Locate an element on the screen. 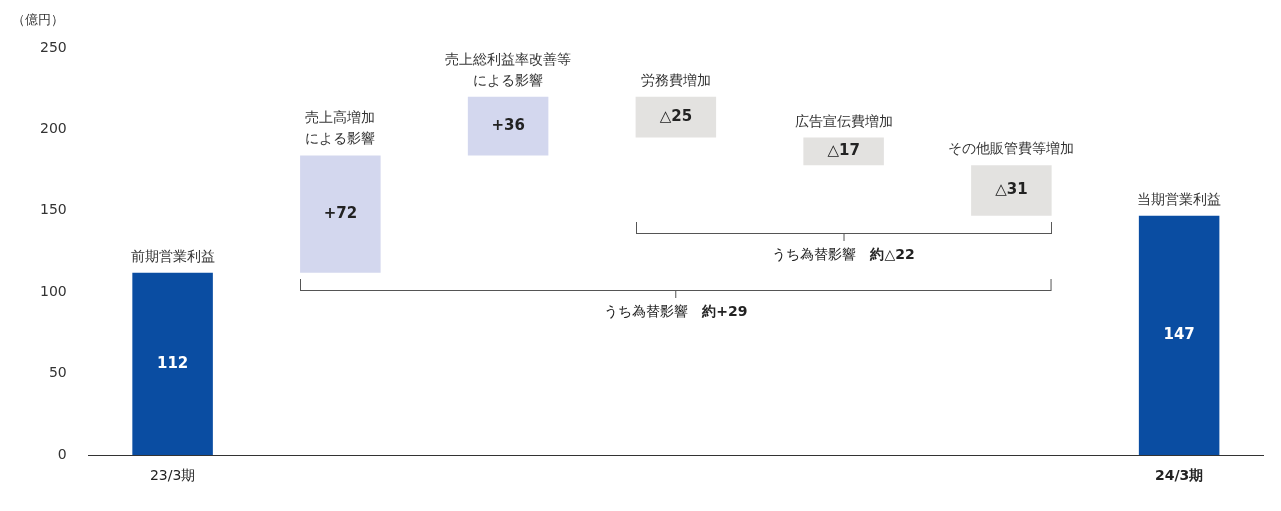 Image resolution: width=1281 pixels, height=511 pixels. y-tick-label: 150 is located at coordinates (53, 209).